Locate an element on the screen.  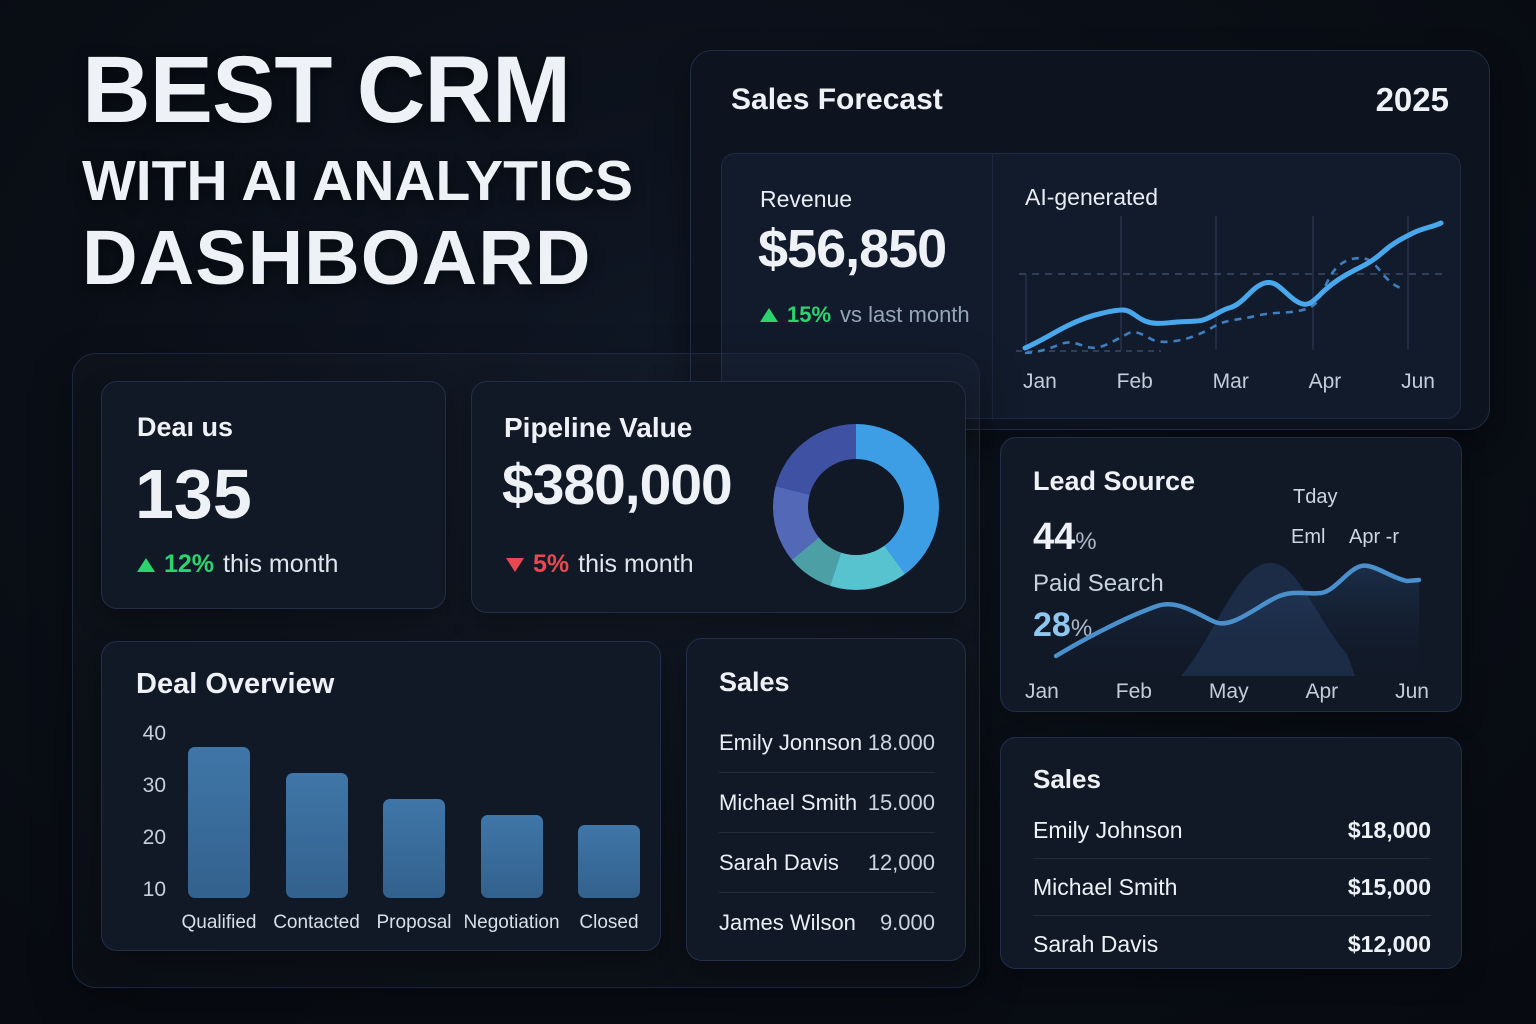
deal-status-delta: 12% this month is located at coordinates (237, 564).